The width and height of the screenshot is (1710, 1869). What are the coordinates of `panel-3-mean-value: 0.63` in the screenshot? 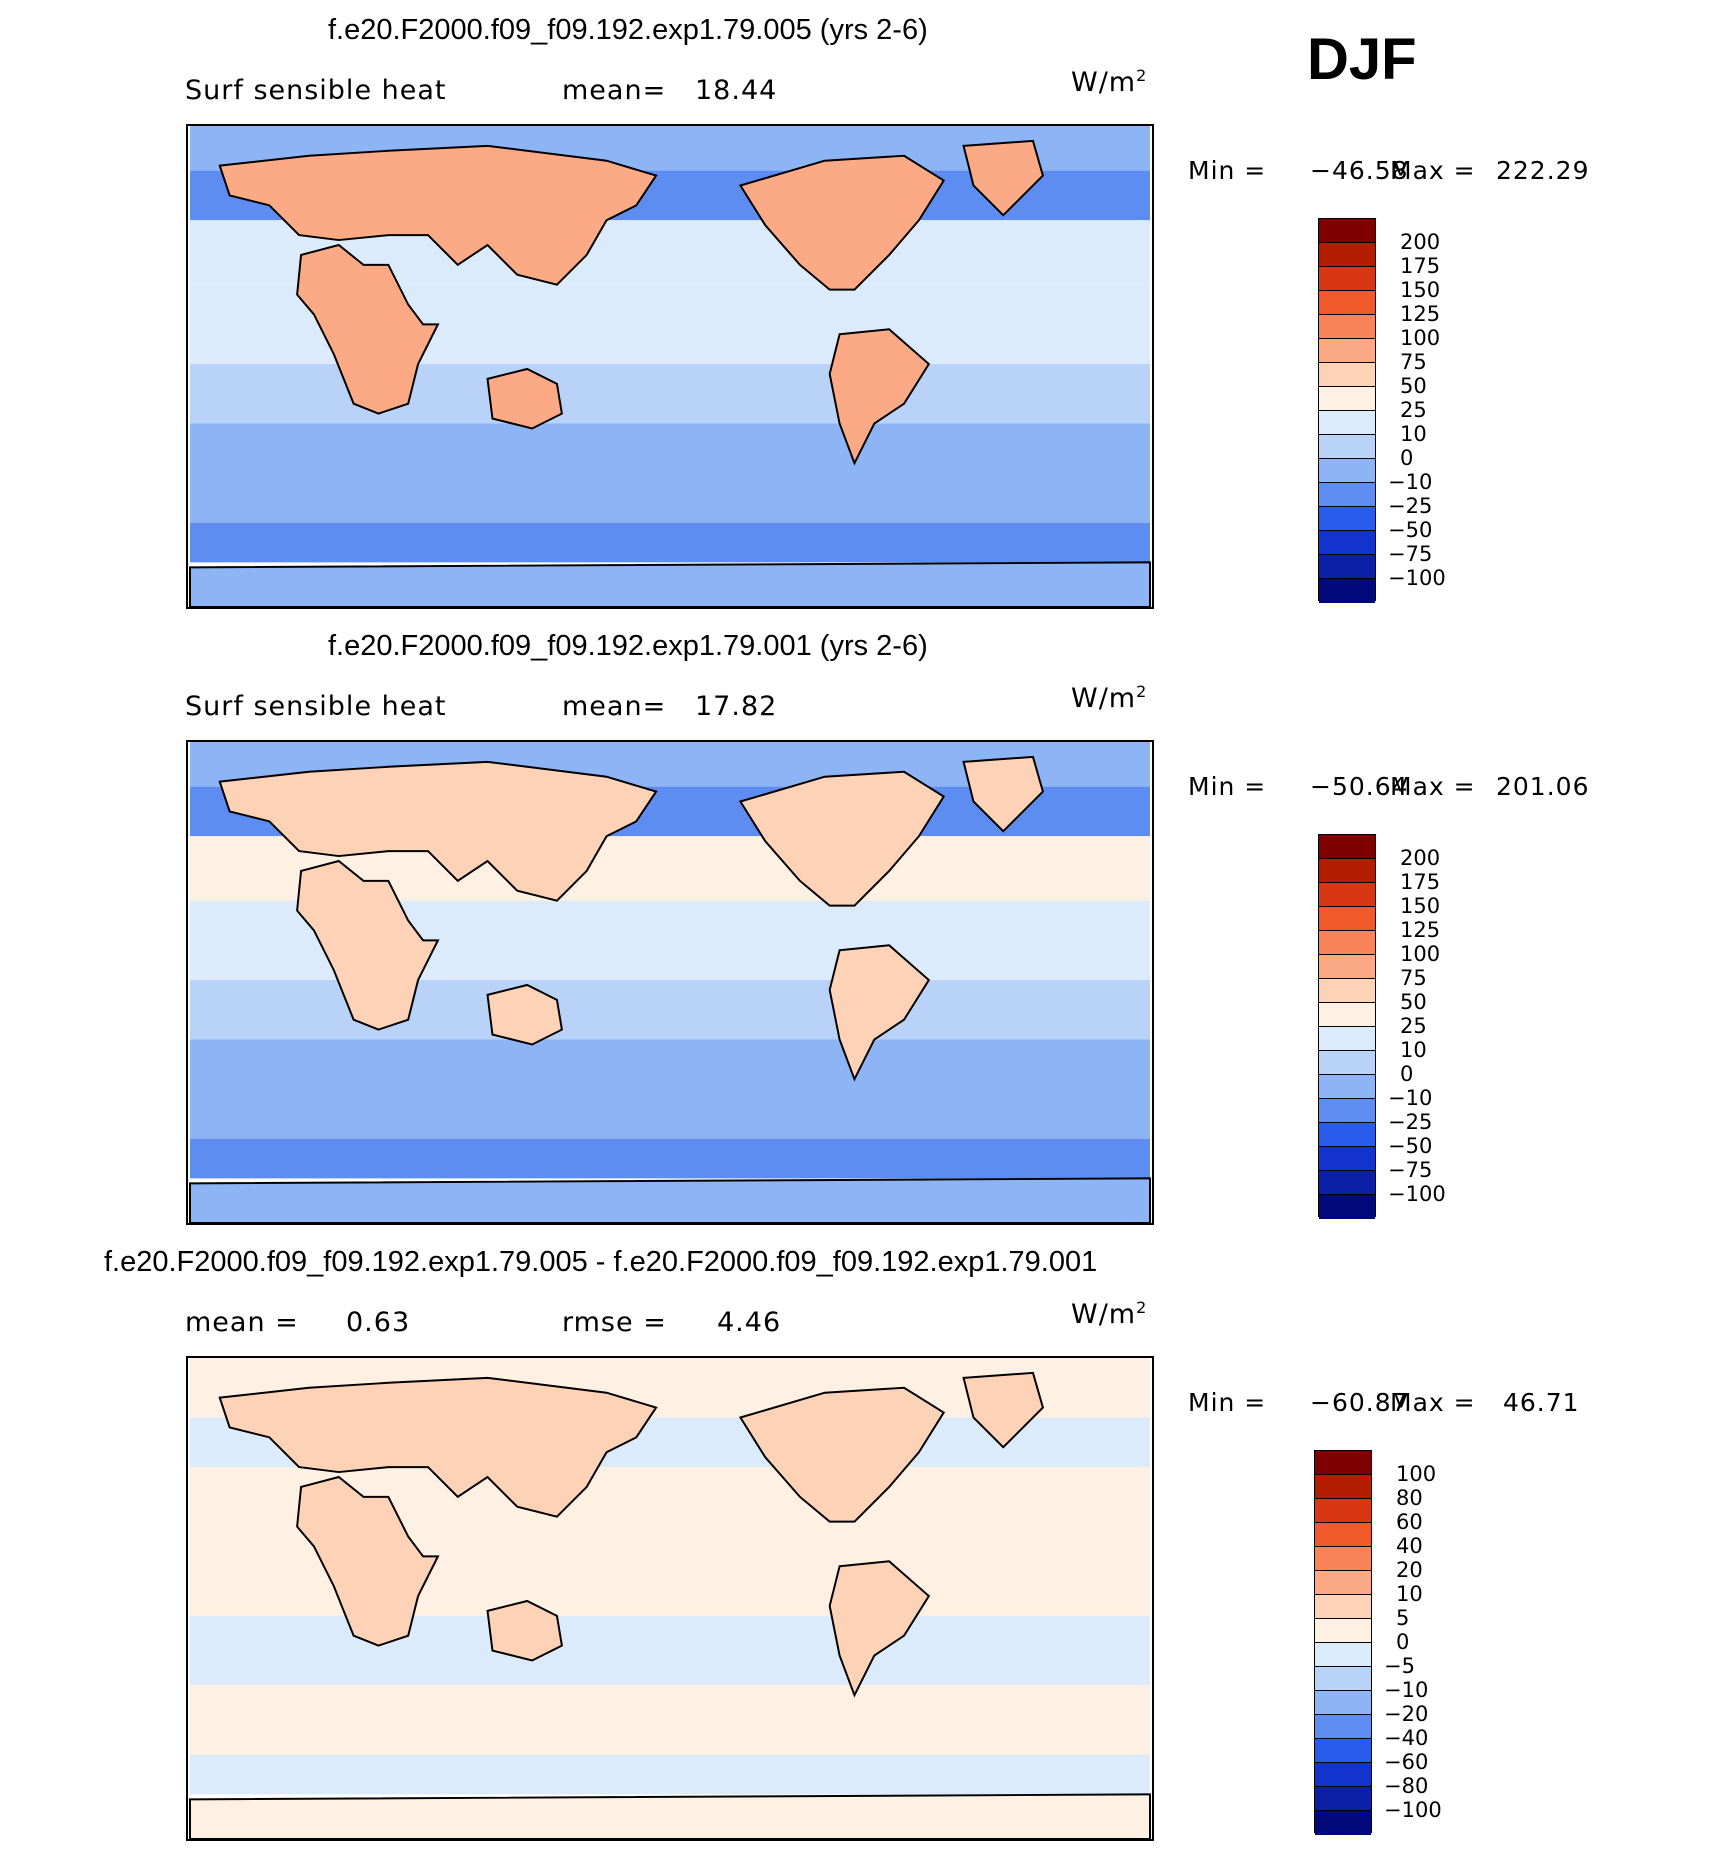 It's located at (378, 1322).